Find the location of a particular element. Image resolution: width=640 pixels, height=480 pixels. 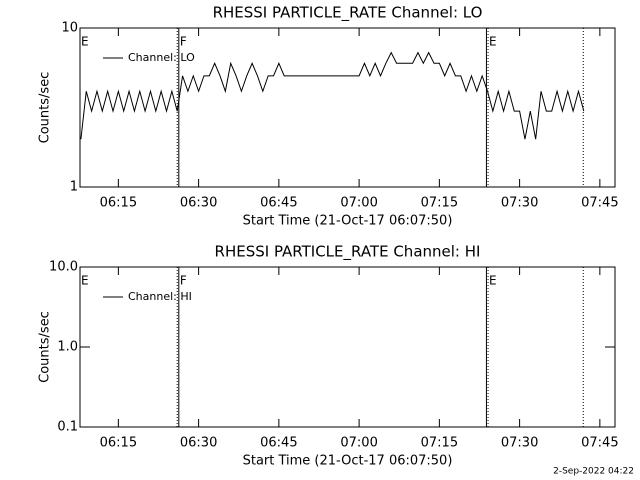

y-tick-label: 1 is located at coordinates (74, 187).